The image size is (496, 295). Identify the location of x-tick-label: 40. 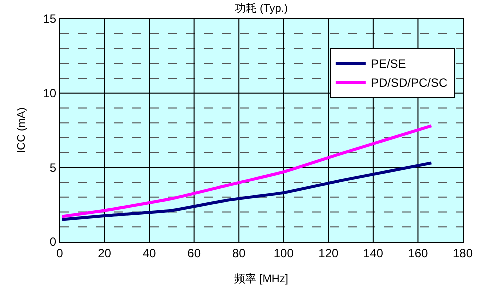
(149, 253).